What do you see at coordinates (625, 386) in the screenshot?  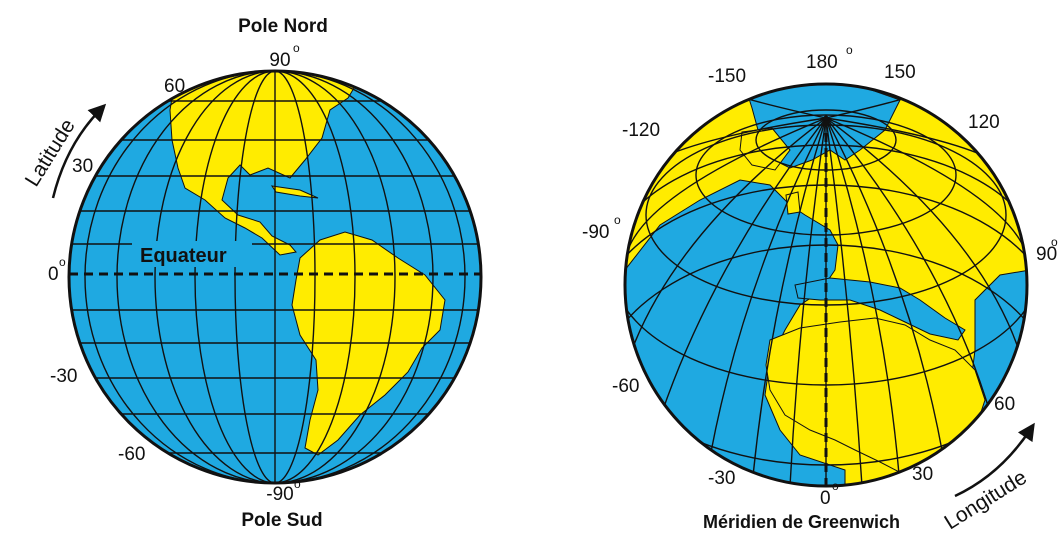 I see `lon-minus60-label: -60` at bounding box center [625, 386].